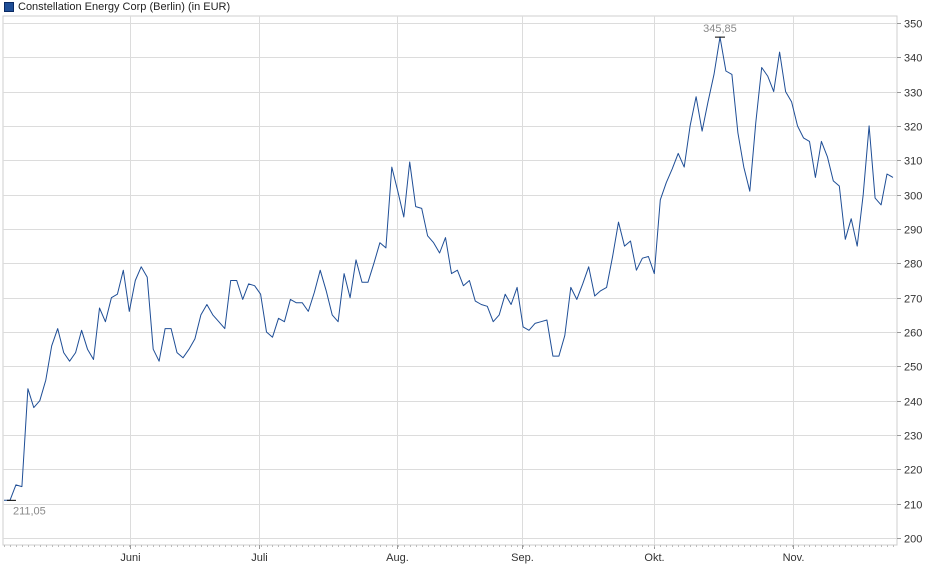 The width and height of the screenshot is (940, 579). What do you see at coordinates (259, 558) in the screenshot?
I see `x-month-label: Juli` at bounding box center [259, 558].